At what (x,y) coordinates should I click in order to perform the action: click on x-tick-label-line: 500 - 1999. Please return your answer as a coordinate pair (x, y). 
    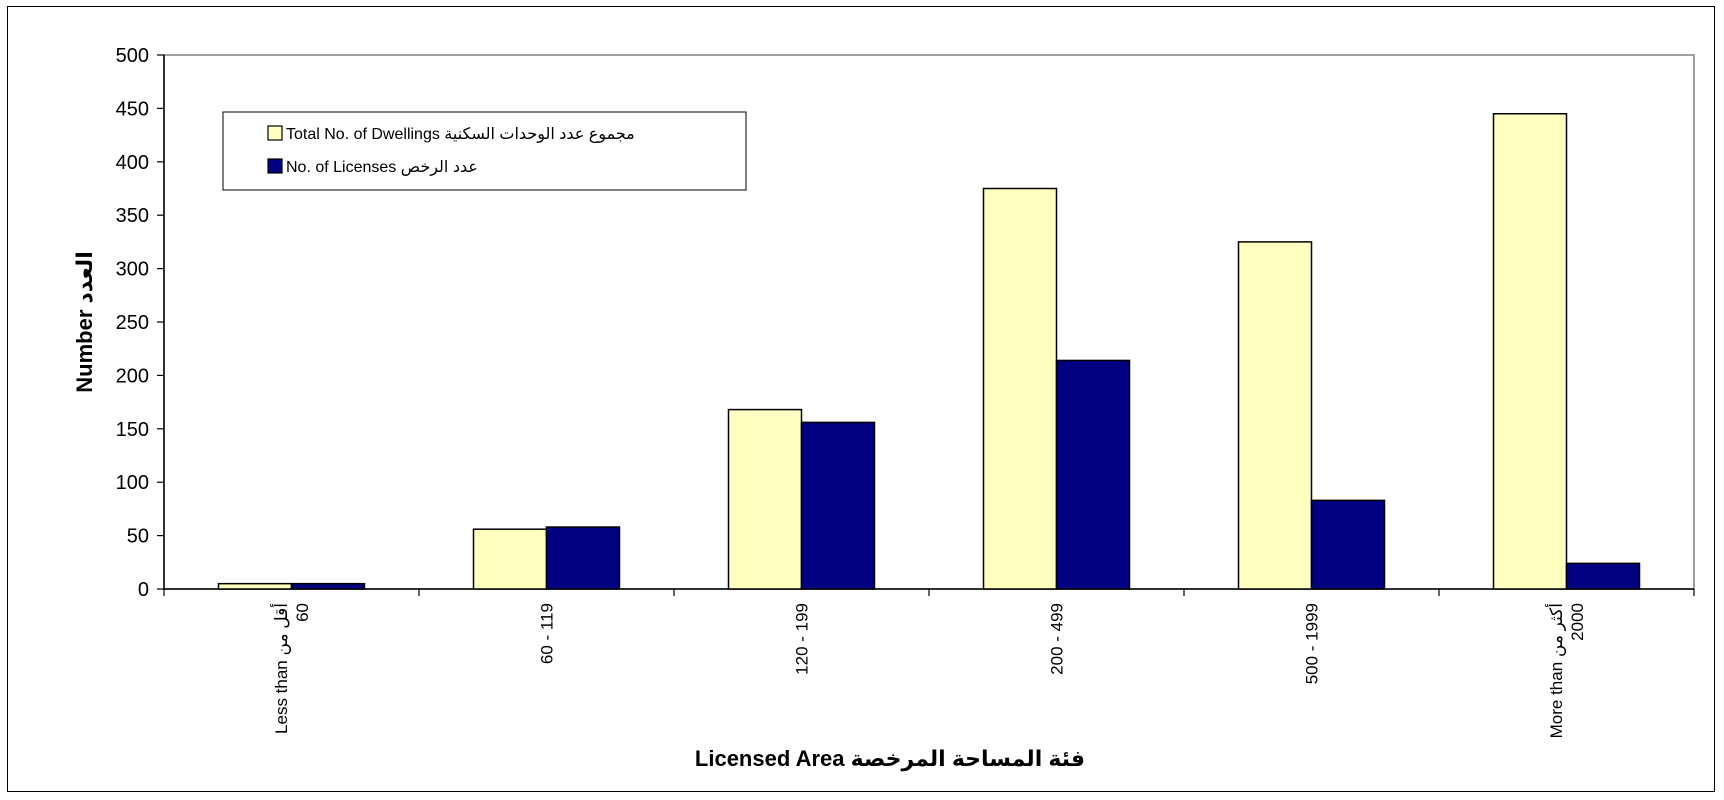
    Looking at the image, I should click on (1312, 643).